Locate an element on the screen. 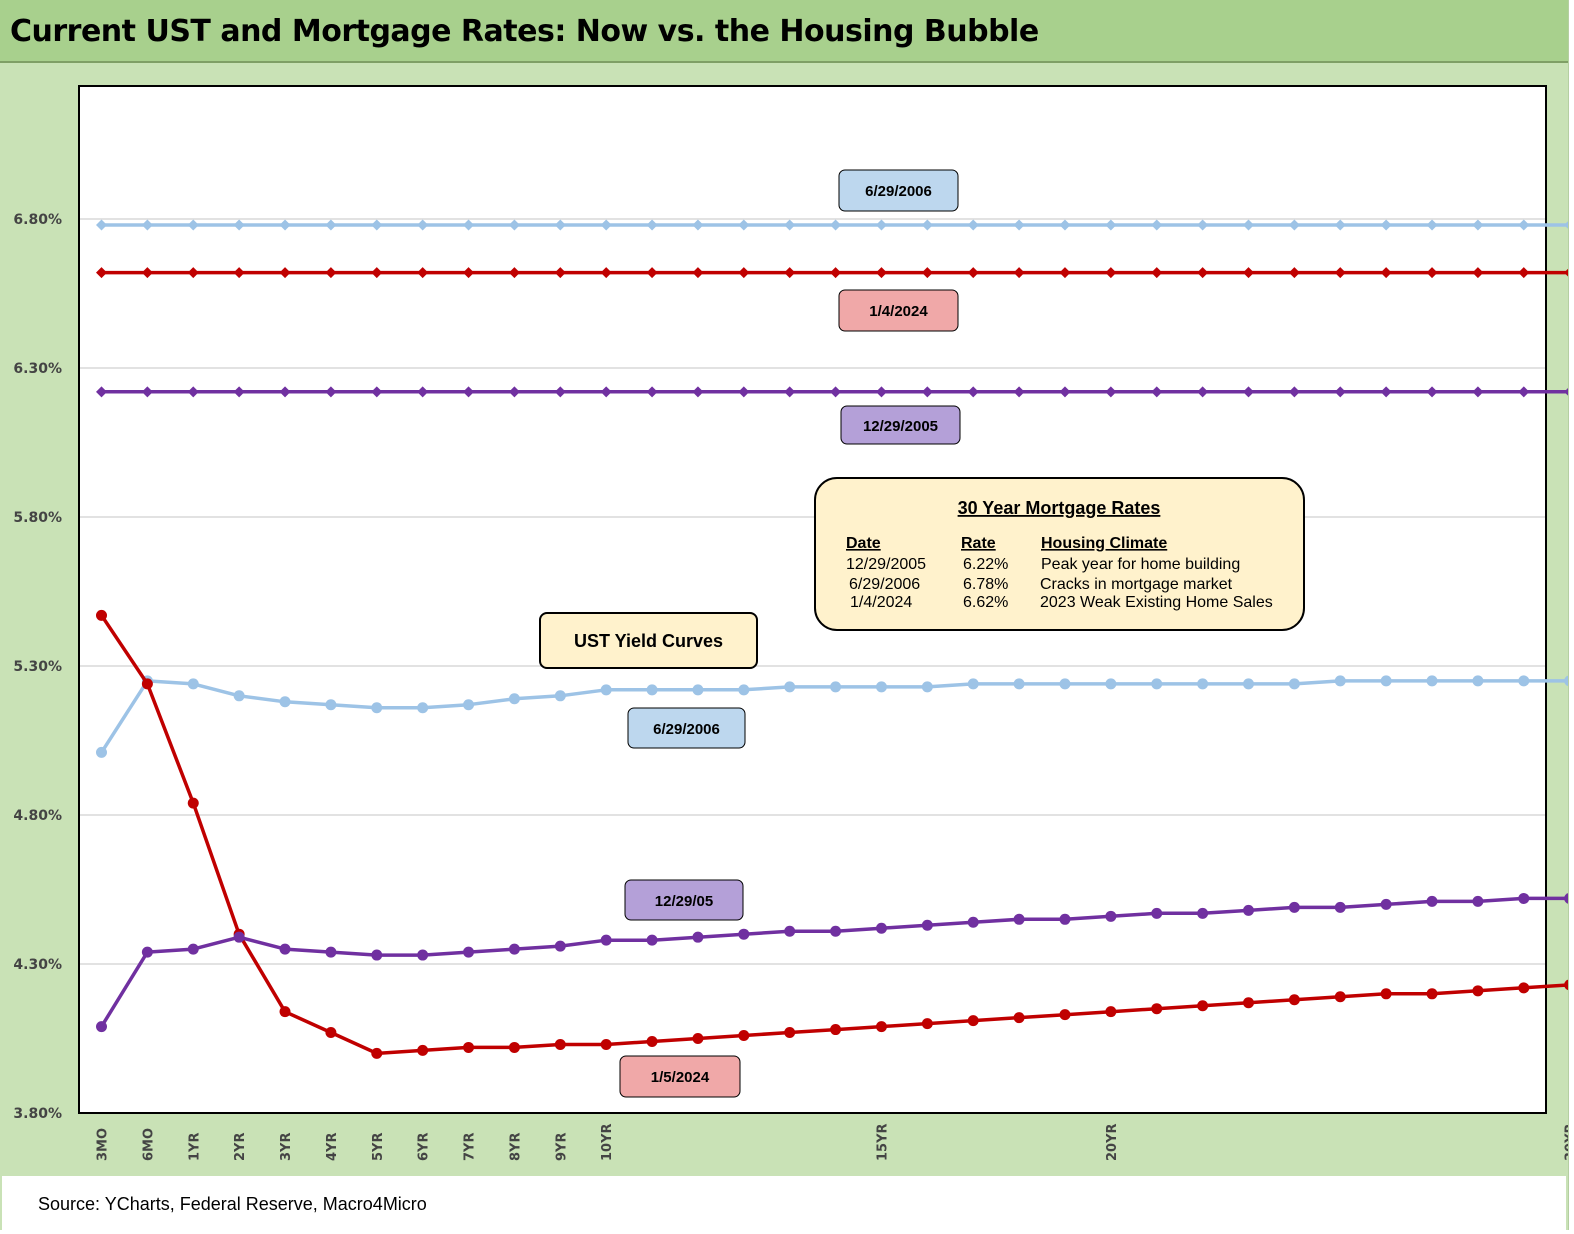 This screenshot has height=1234, width=1574. table-cell: Cracks in mortgage market is located at coordinates (1136, 584).